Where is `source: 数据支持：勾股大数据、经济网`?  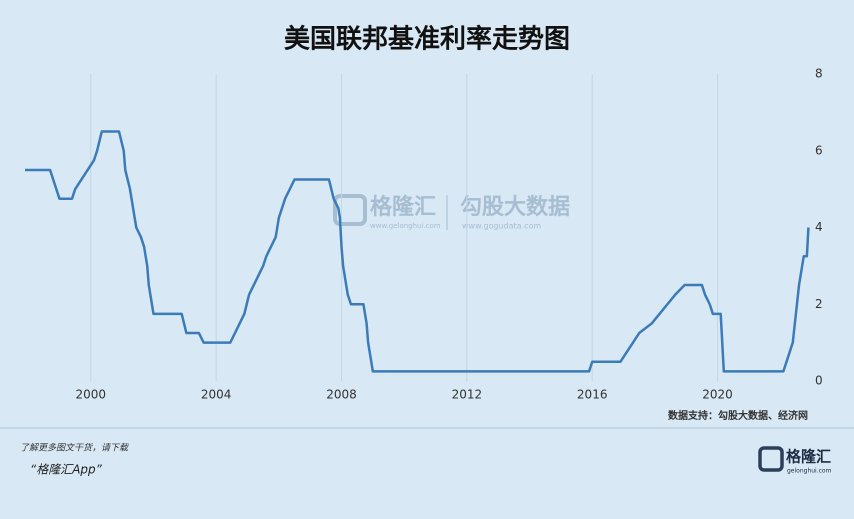
source: 数据支持：勾股大数据、经济网 is located at coordinates (738, 415).